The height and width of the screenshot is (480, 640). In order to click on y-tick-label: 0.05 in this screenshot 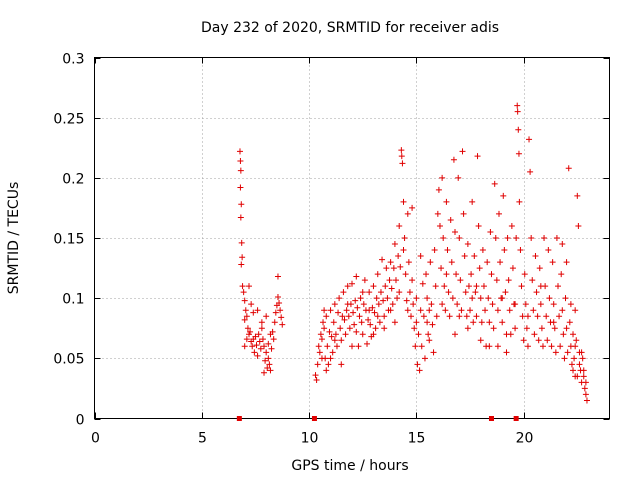, I will do `click(68, 360)`.